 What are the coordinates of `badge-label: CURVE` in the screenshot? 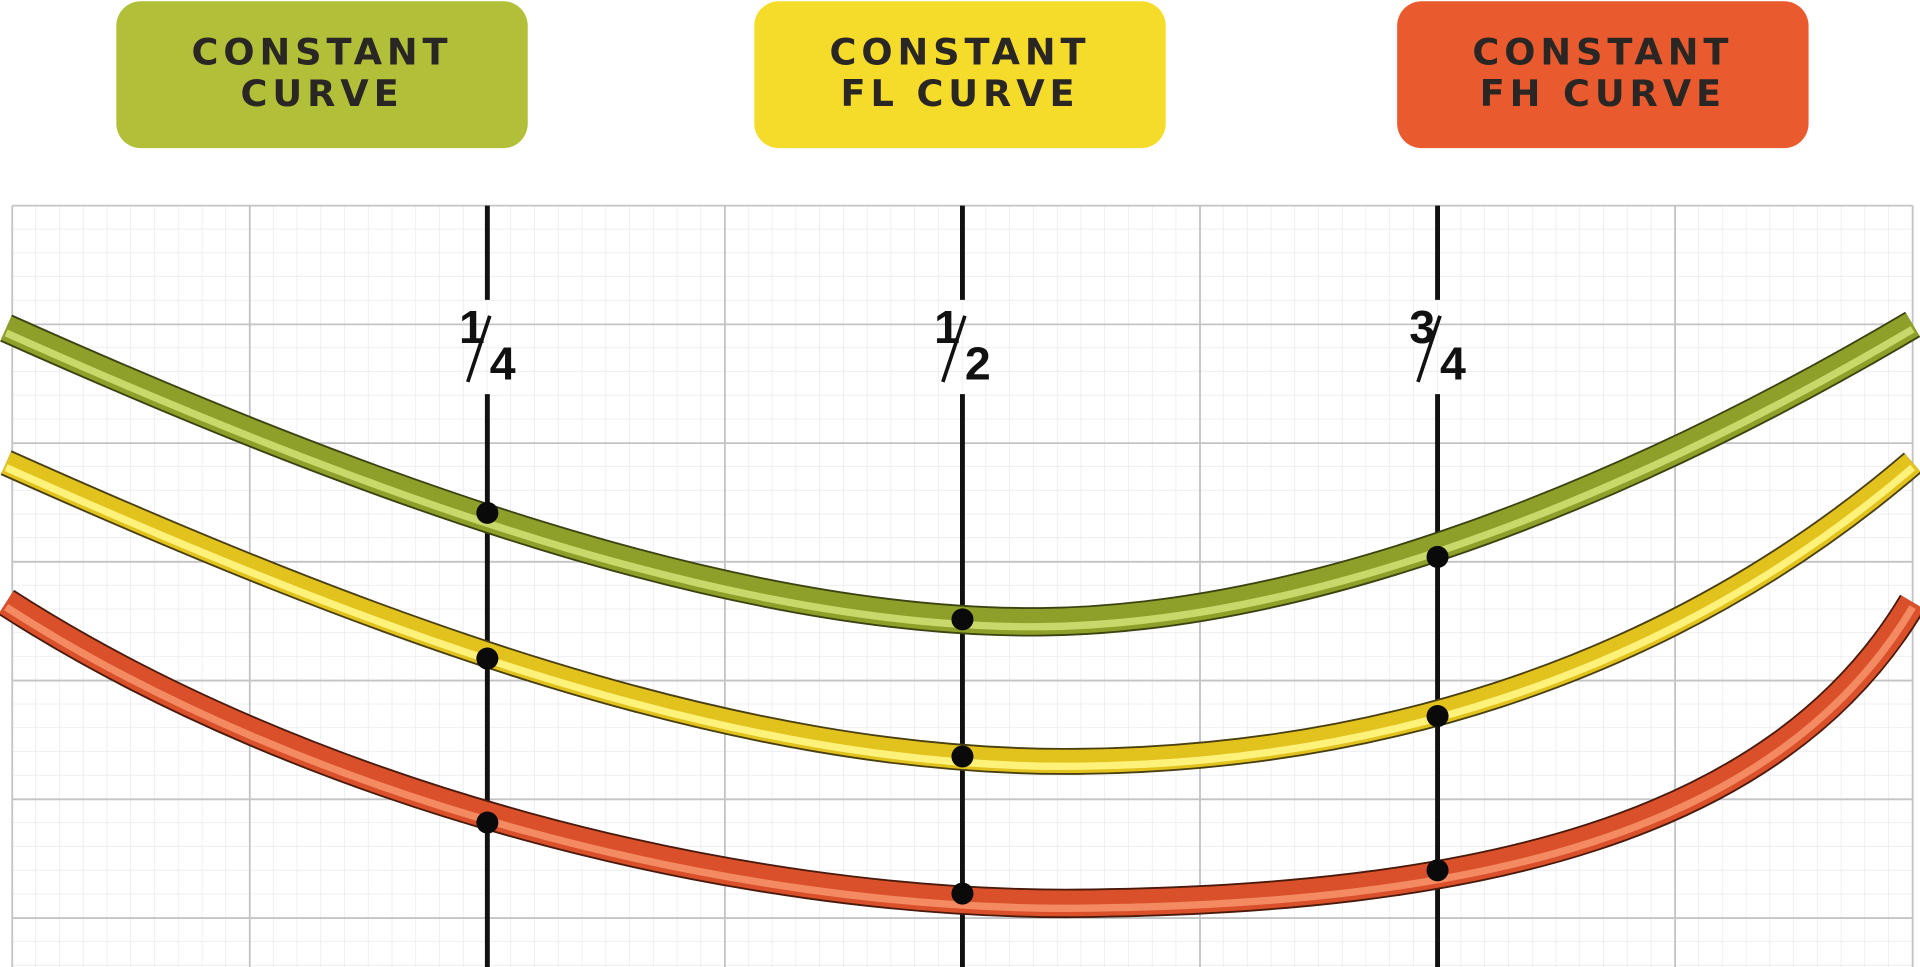 It's located at (322, 93).